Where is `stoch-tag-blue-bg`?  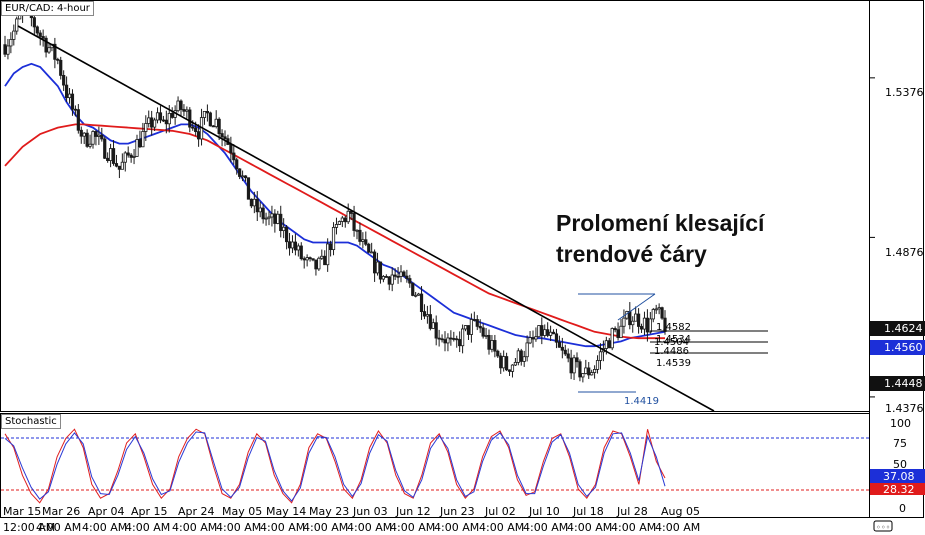
stoch-tag-blue-bg is located at coordinates (897, 476).